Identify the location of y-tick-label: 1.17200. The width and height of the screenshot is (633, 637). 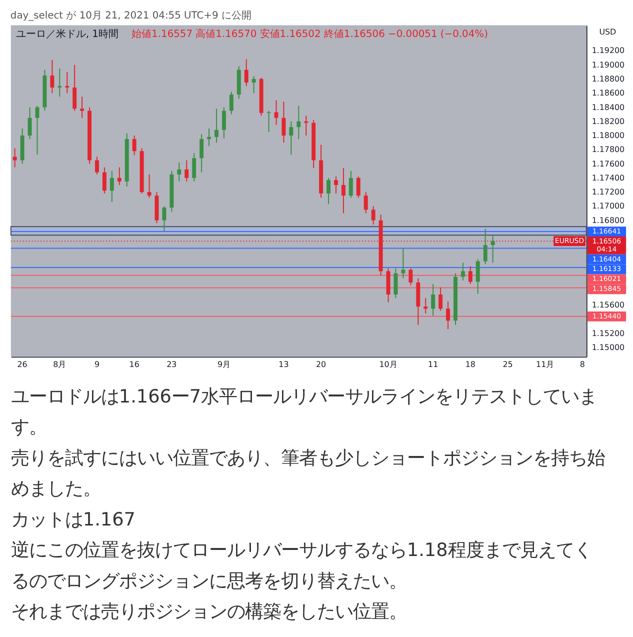
(608, 192).